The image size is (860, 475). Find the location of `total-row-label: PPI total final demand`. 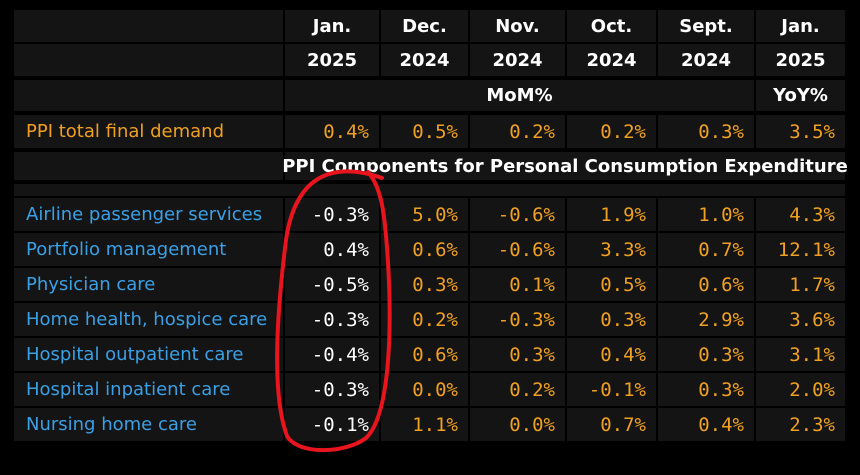

total-row-label: PPI total final demand is located at coordinates (148, 131).